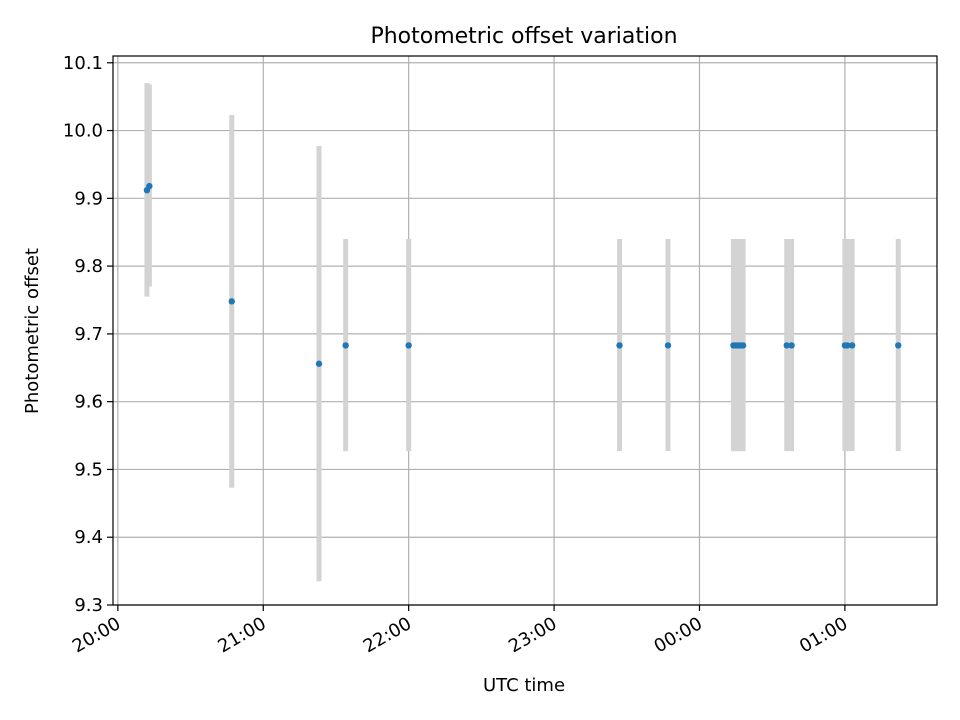 Image resolution: width=960 pixels, height=720 pixels. Describe the element at coordinates (88, 198) in the screenshot. I see `y-tick-label: 9.9` at that location.